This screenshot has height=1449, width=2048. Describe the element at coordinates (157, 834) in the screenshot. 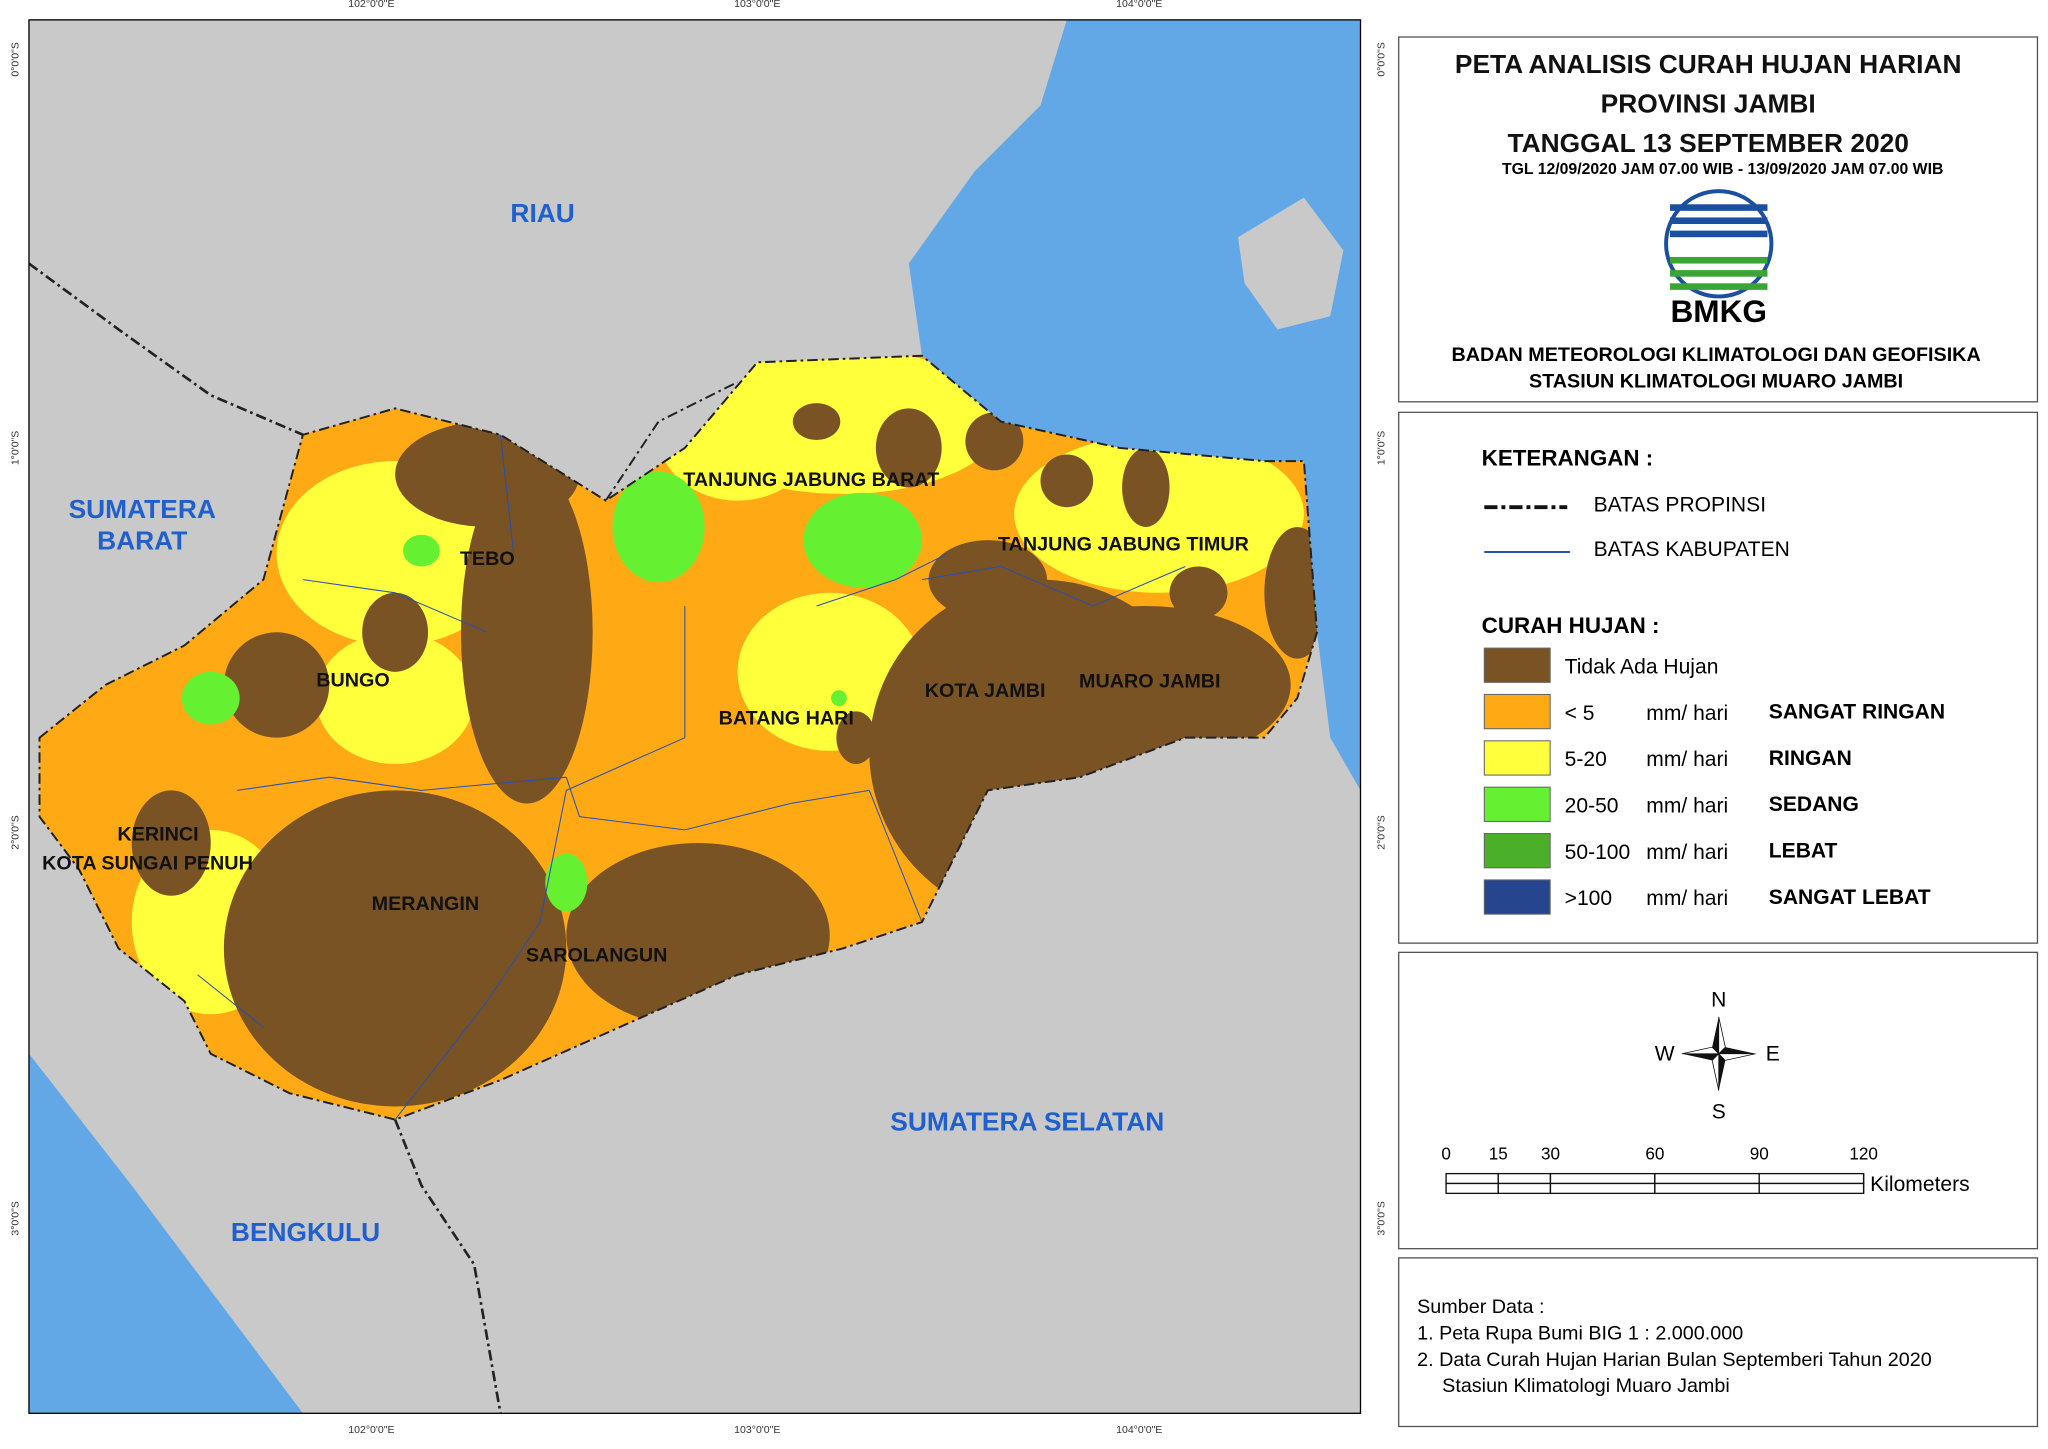

I see `district-label: KERINCI` at that location.